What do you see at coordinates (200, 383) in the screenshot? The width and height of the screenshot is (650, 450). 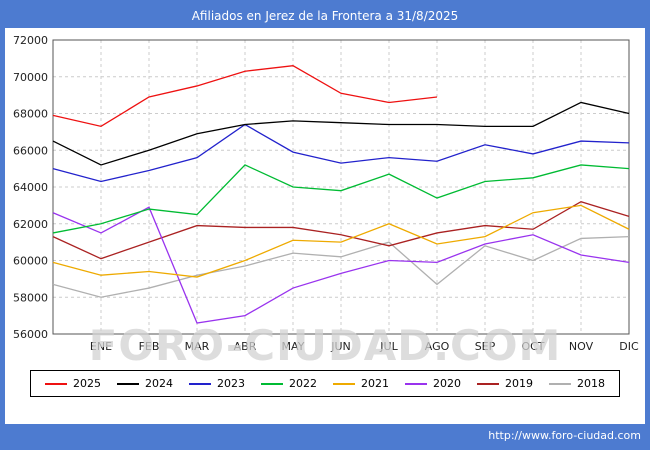 I see `legend-swatch-2023` at bounding box center [200, 383].